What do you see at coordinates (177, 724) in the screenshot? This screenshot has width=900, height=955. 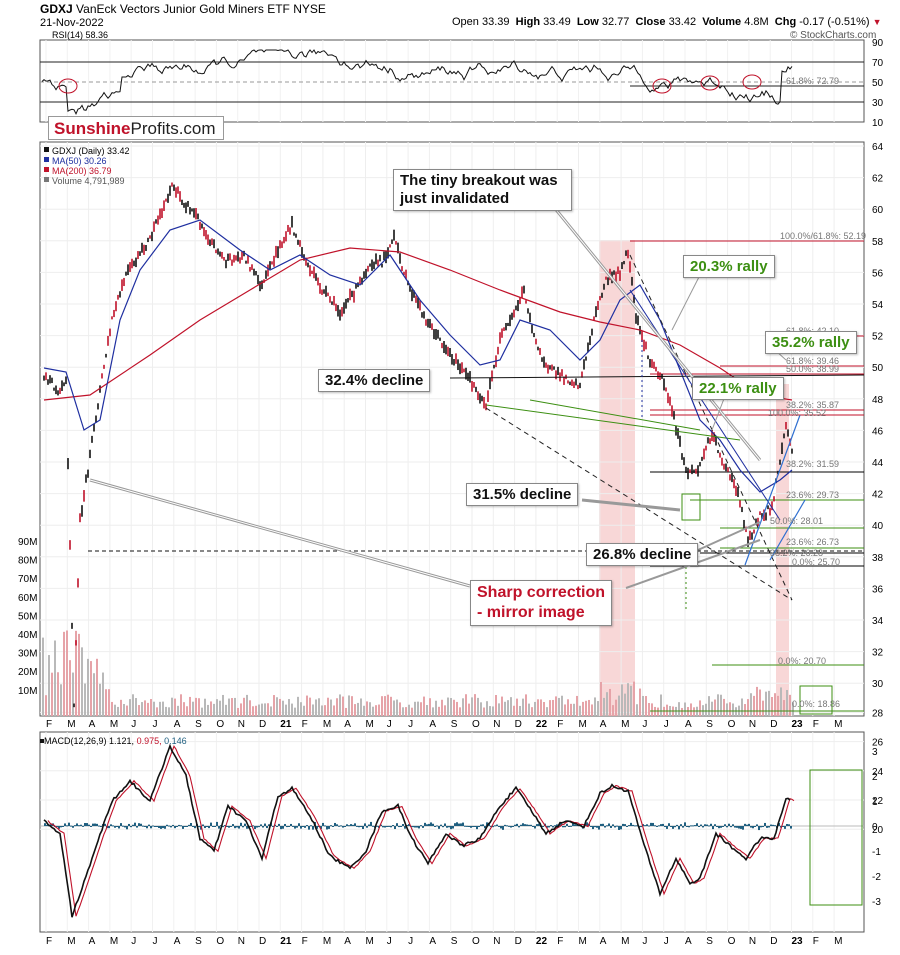 I see `month-label-6: A` at bounding box center [177, 724].